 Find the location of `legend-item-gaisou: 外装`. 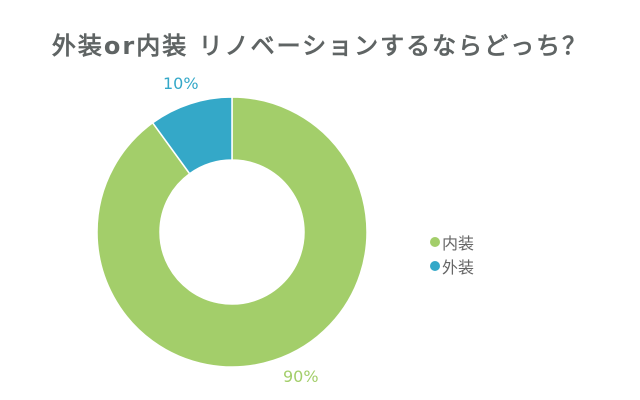

legend-item-gaisou: 外装 is located at coordinates (452, 266).